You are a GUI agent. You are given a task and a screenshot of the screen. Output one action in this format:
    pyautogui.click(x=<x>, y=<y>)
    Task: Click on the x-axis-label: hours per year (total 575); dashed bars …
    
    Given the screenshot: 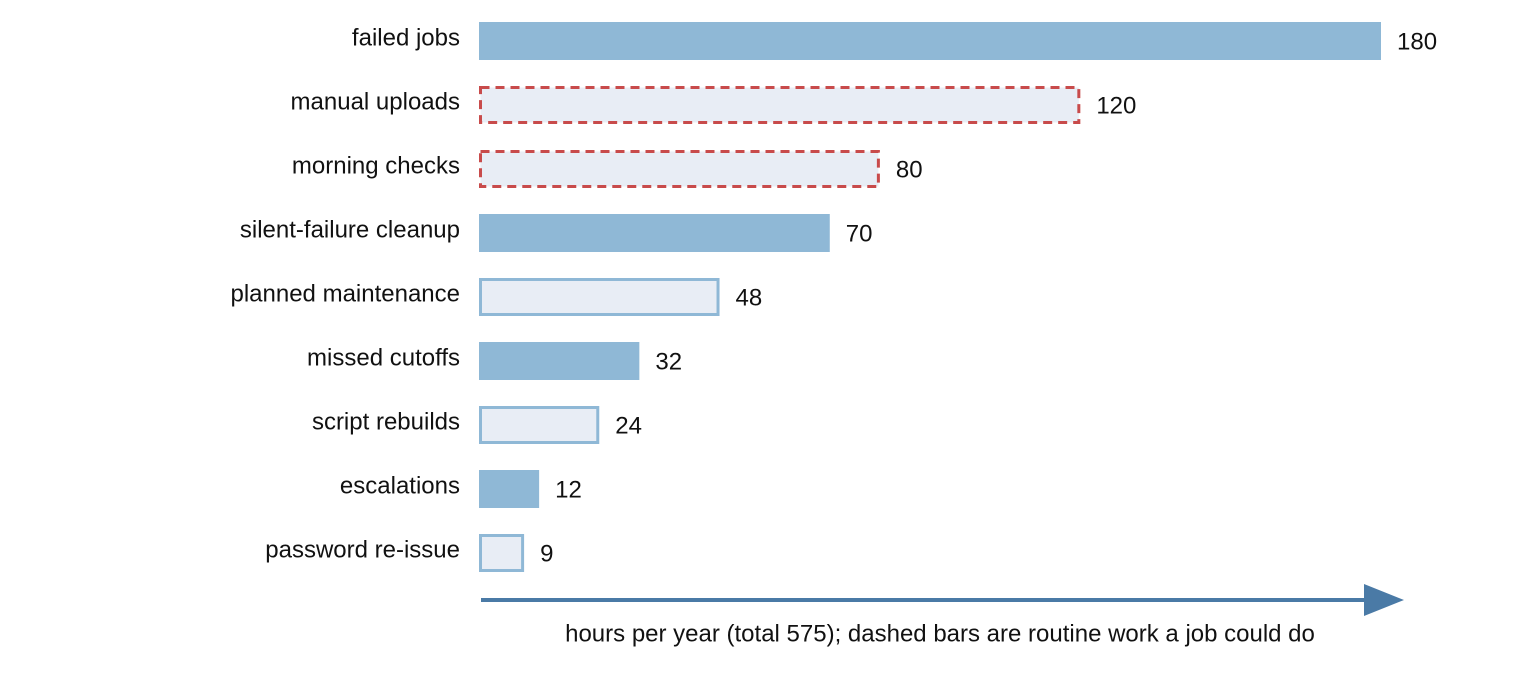 What is the action you would take?
    pyautogui.click(x=940, y=633)
    